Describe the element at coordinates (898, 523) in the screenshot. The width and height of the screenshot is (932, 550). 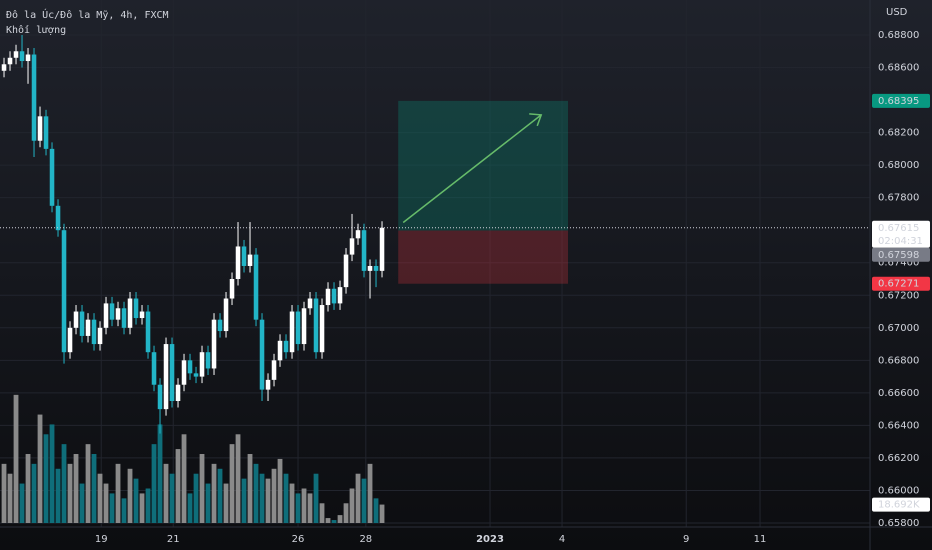
I see `y-tick-label: 0.65800` at that location.